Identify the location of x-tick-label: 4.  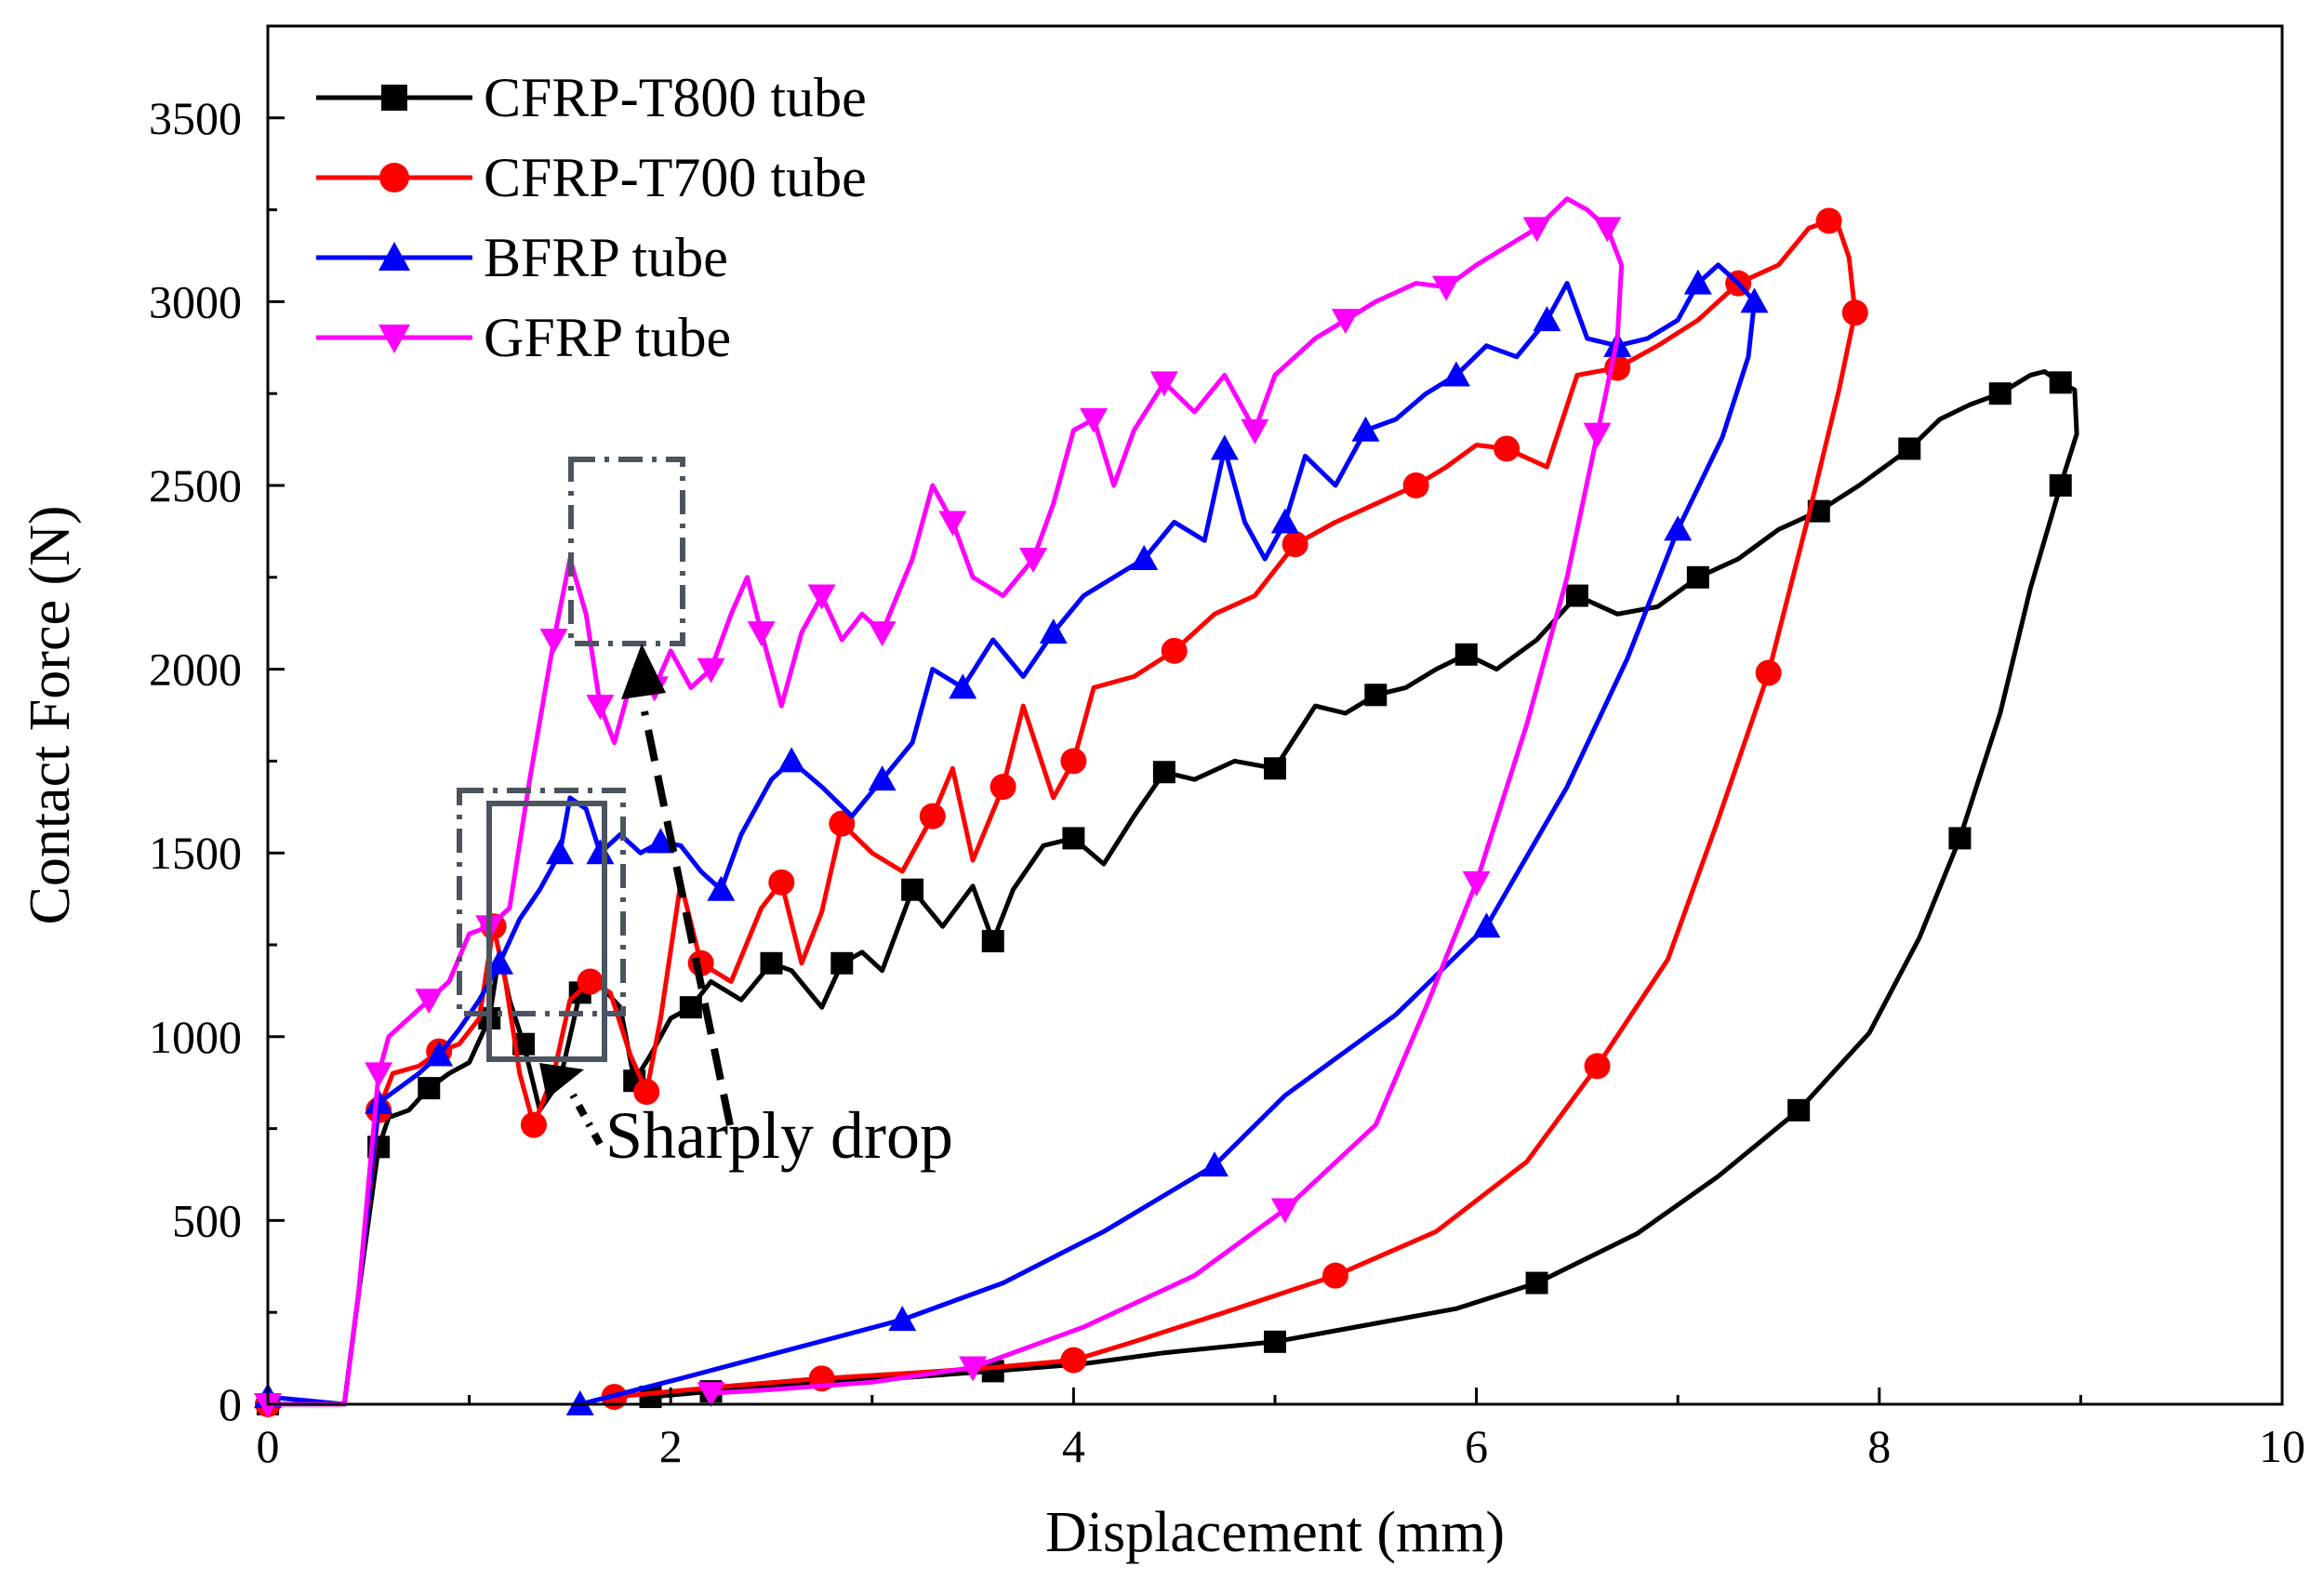
(1074, 1446).